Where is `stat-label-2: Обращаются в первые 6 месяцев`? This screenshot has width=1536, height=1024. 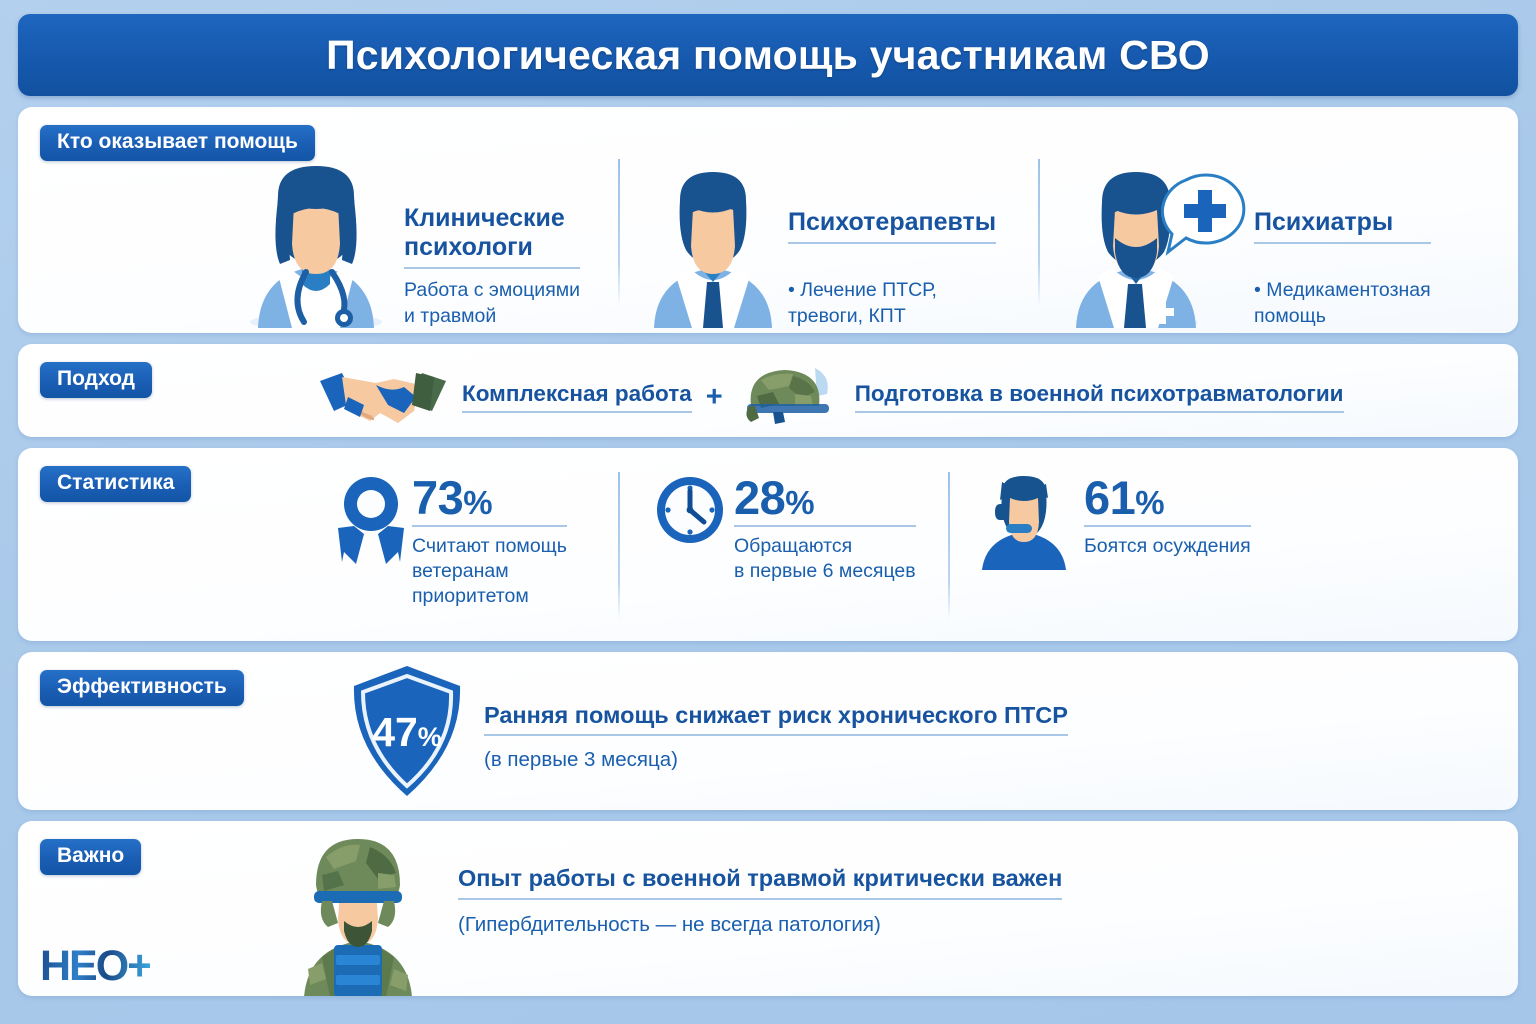
stat-label-2: Обращаются в первые 6 месяцев is located at coordinates (825, 558).